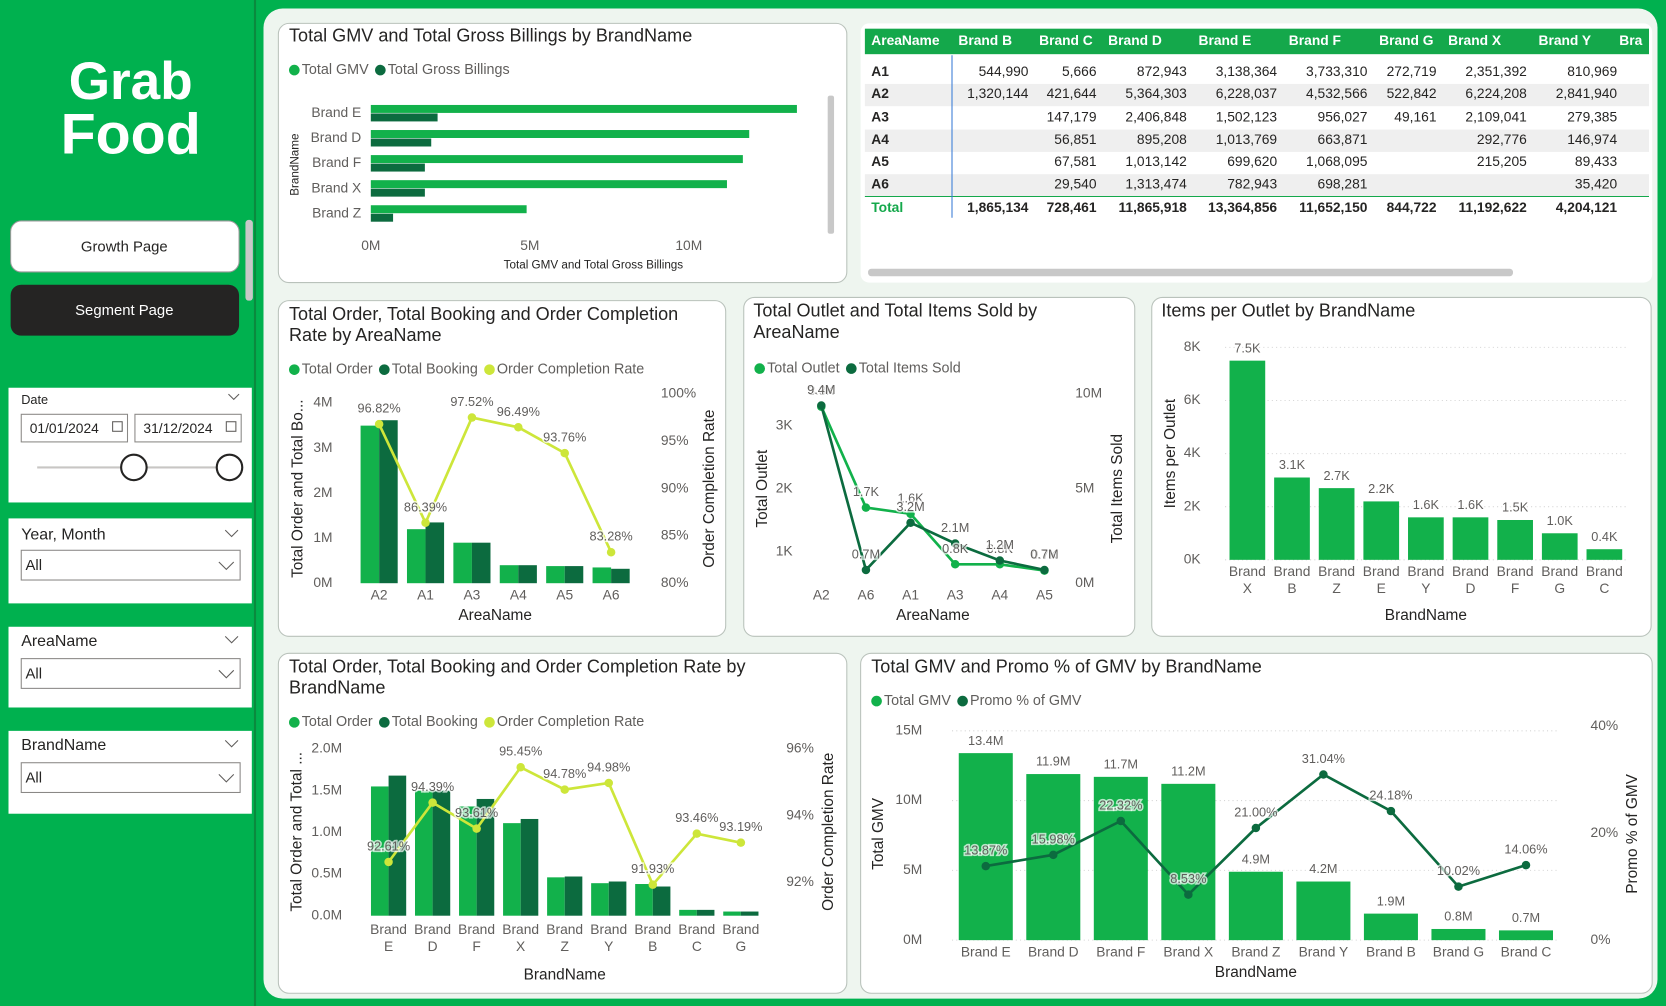 Image resolution: width=1666 pixels, height=1006 pixels. Describe the element at coordinates (564, 773) in the screenshot. I see `data-label: 94.78%` at that location.